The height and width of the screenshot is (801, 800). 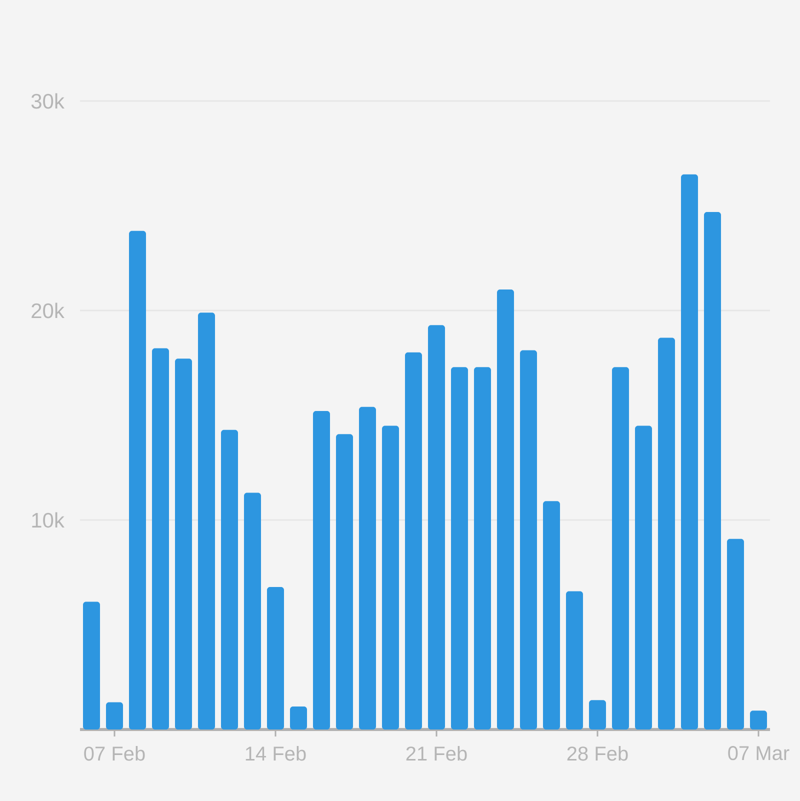 I want to click on y-tick-label: 30k, so click(x=47, y=101).